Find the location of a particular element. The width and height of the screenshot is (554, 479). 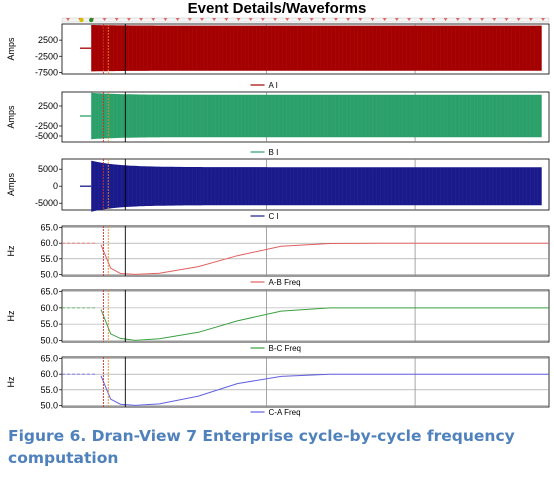

legend-label: C I is located at coordinates (274, 216).